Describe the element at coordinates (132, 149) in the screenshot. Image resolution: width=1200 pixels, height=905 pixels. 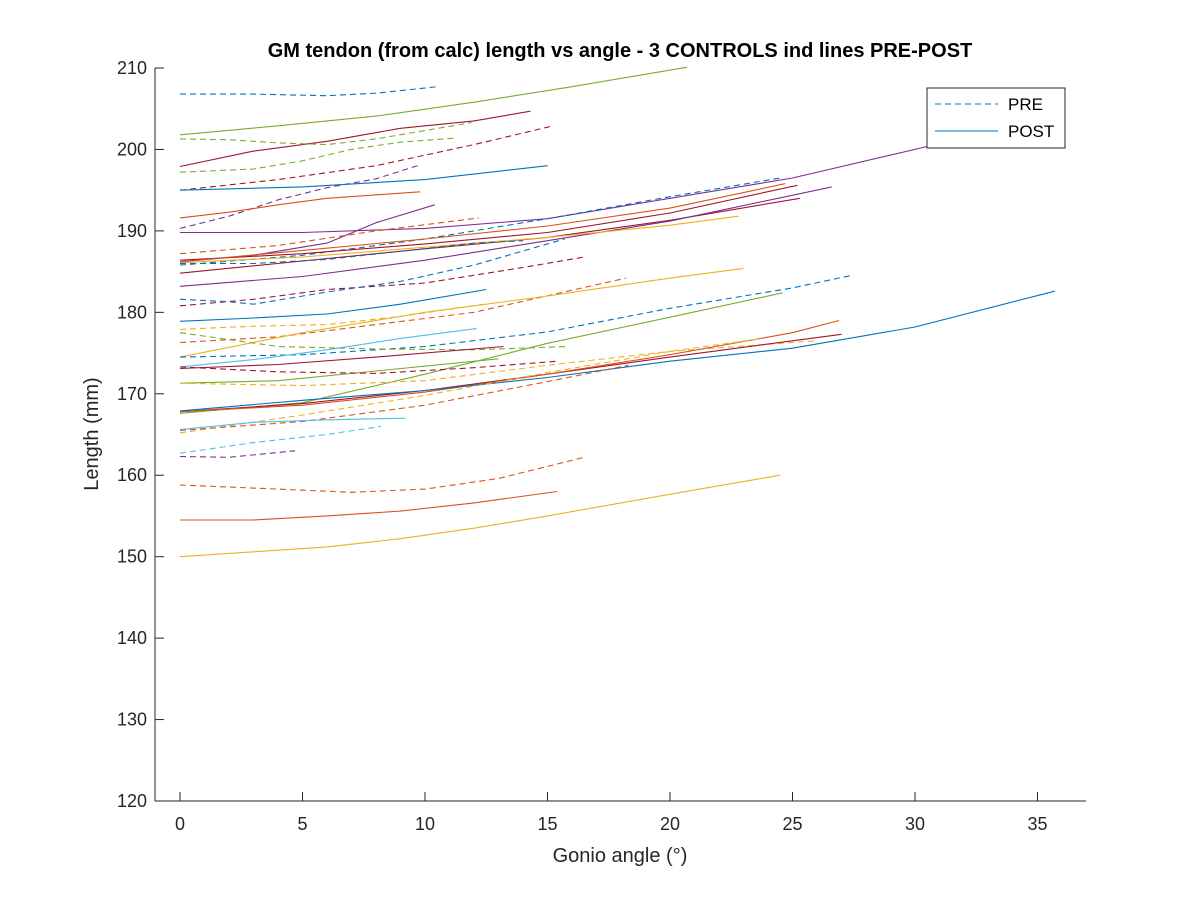
I see `y-tick-label: 200` at that location.